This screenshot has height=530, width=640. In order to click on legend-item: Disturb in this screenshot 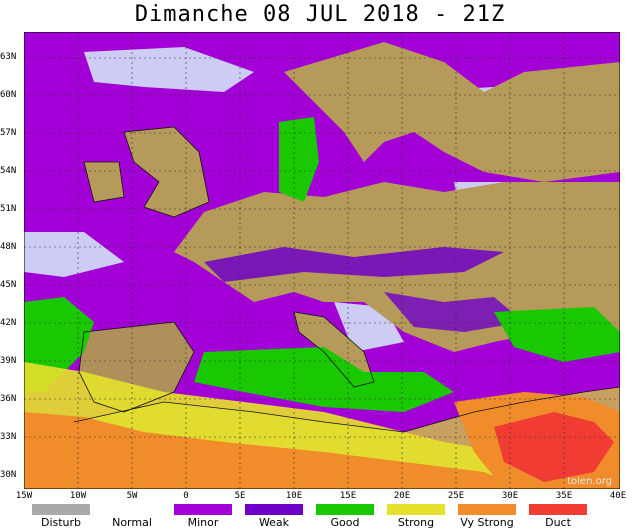, I will do `click(61, 516)`.